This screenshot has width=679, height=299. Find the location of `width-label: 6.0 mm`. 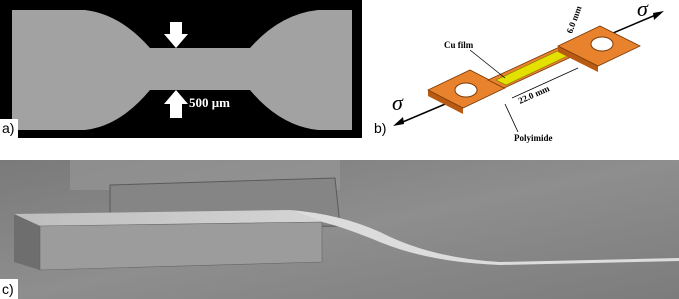

width-label: 6.0 mm is located at coordinates (573, 19).